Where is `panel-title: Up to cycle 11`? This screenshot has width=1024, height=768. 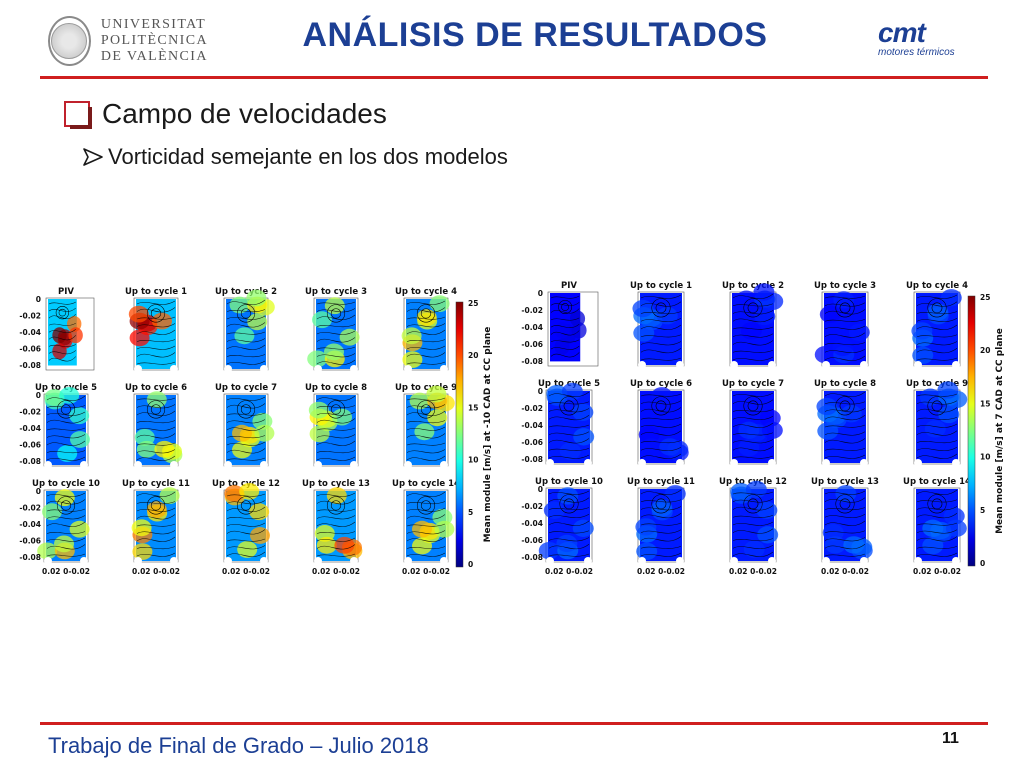 panel-title: Up to cycle 11 is located at coordinates (661, 482).